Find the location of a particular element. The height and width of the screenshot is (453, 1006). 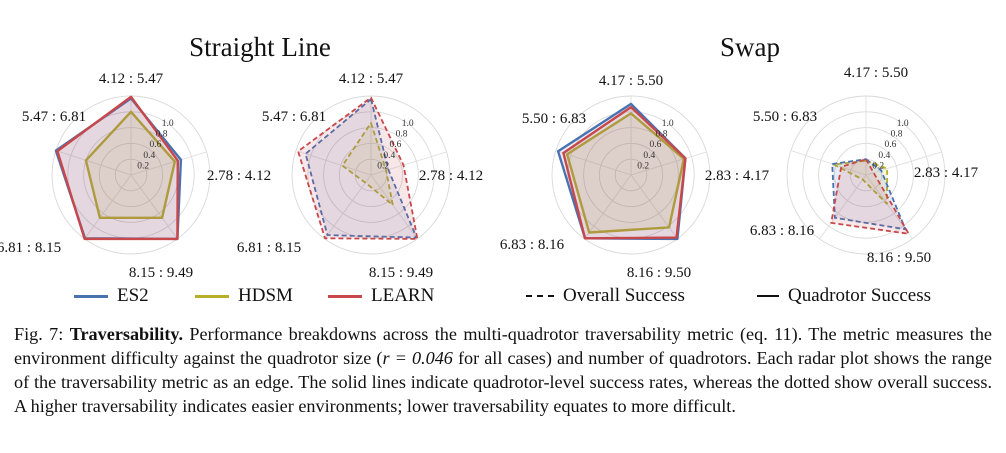

legend-quadrotor-success-label: Quadrotor Success is located at coordinates (859, 295).